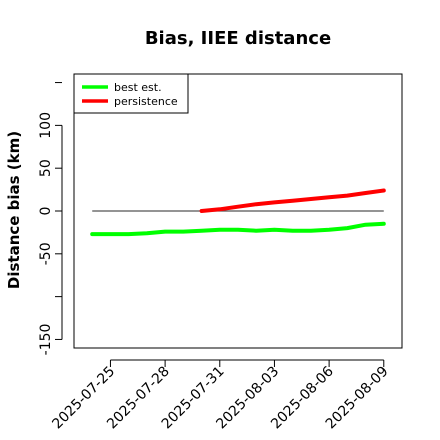  Describe the element at coordinates (238, 38) in the screenshot. I see `chart-title: Bias, IIEE distance` at that location.